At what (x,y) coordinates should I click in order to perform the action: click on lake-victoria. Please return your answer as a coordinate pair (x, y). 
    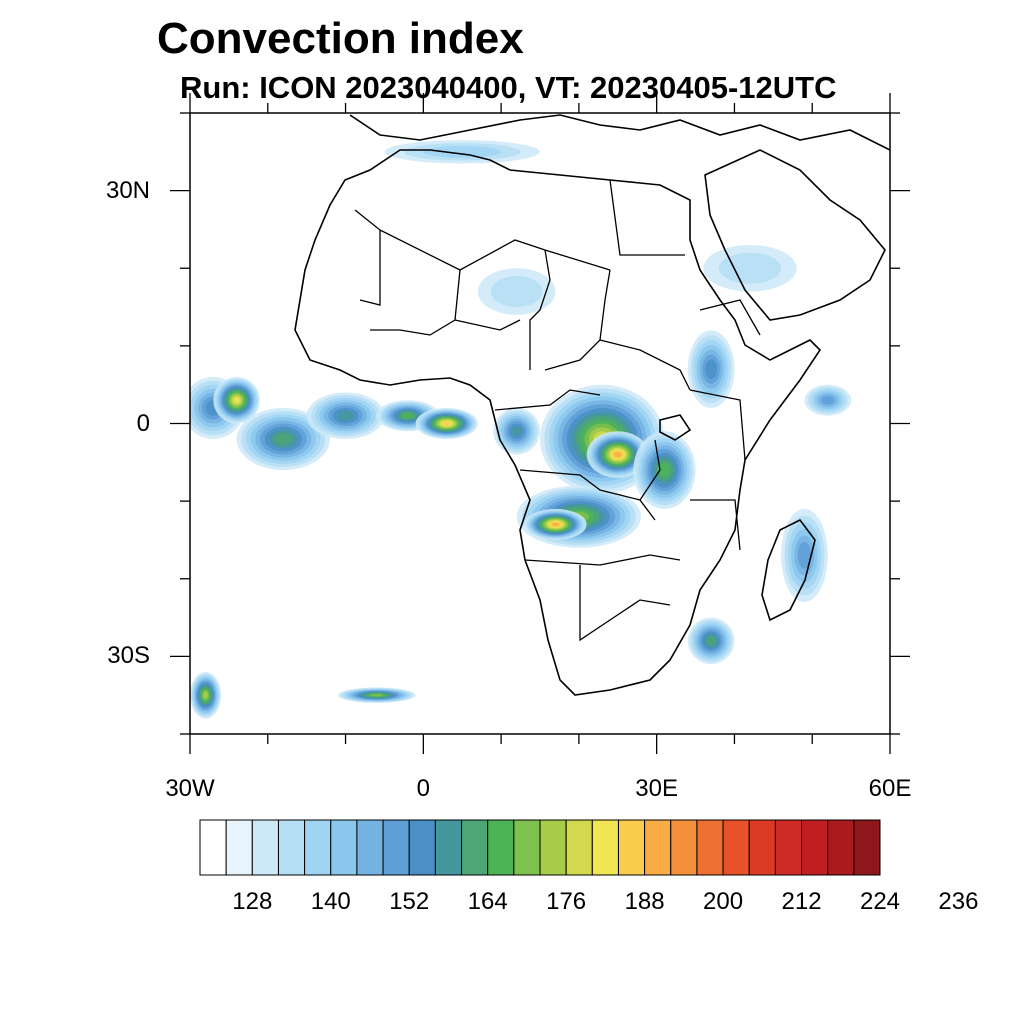
    Looking at the image, I should click on (675, 427).